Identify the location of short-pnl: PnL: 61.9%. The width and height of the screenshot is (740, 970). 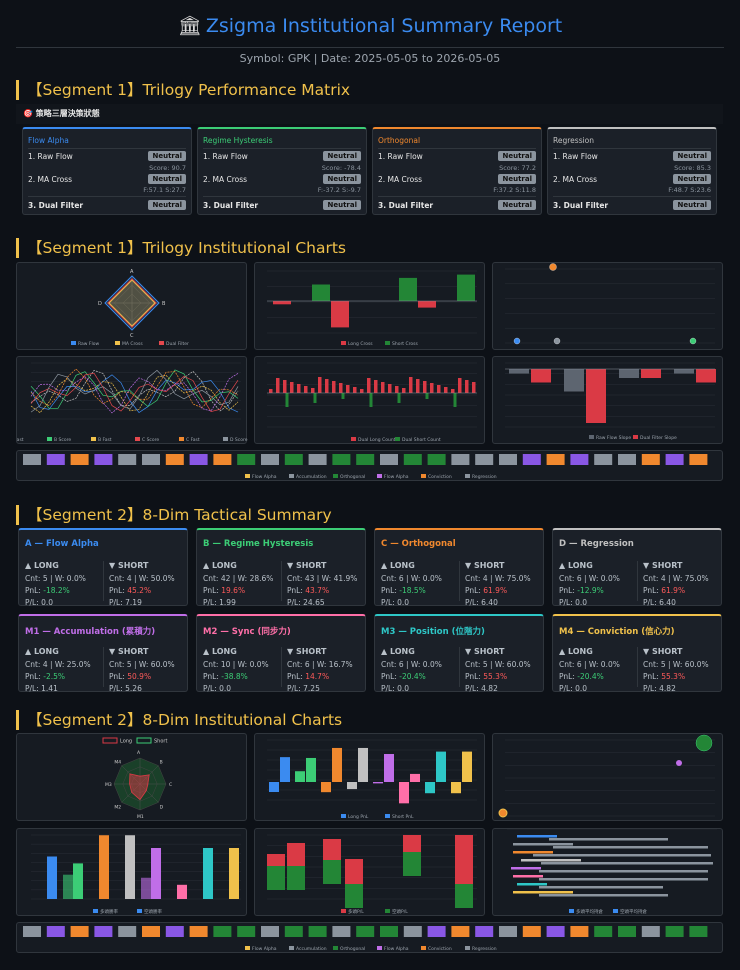
(683, 590).